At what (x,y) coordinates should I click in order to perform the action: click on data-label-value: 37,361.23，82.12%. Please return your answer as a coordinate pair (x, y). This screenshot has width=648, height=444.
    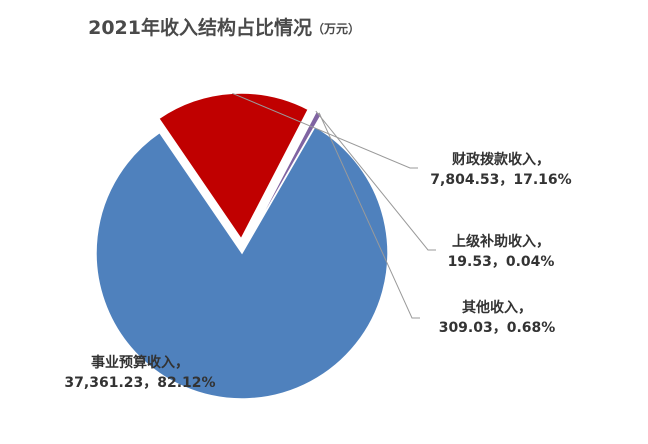
    Looking at the image, I should click on (139, 383).